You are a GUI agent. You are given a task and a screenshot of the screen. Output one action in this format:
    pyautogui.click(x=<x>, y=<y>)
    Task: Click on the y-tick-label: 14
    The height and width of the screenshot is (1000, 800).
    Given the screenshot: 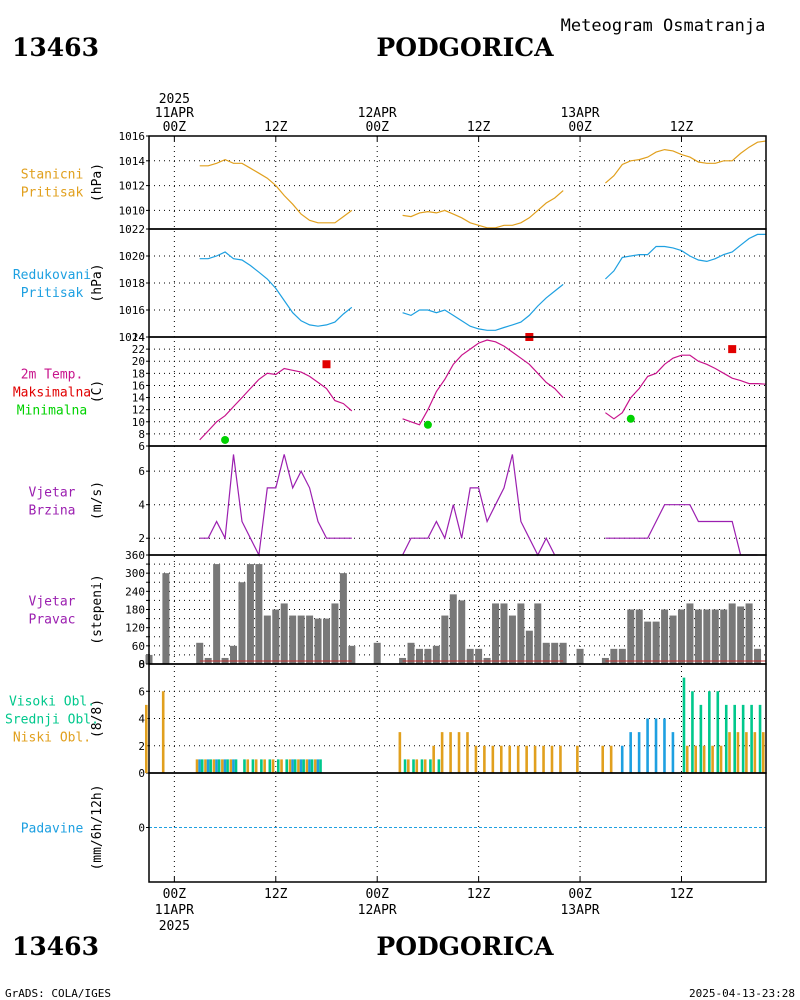 What is the action you would take?
    pyautogui.click(x=139, y=398)
    